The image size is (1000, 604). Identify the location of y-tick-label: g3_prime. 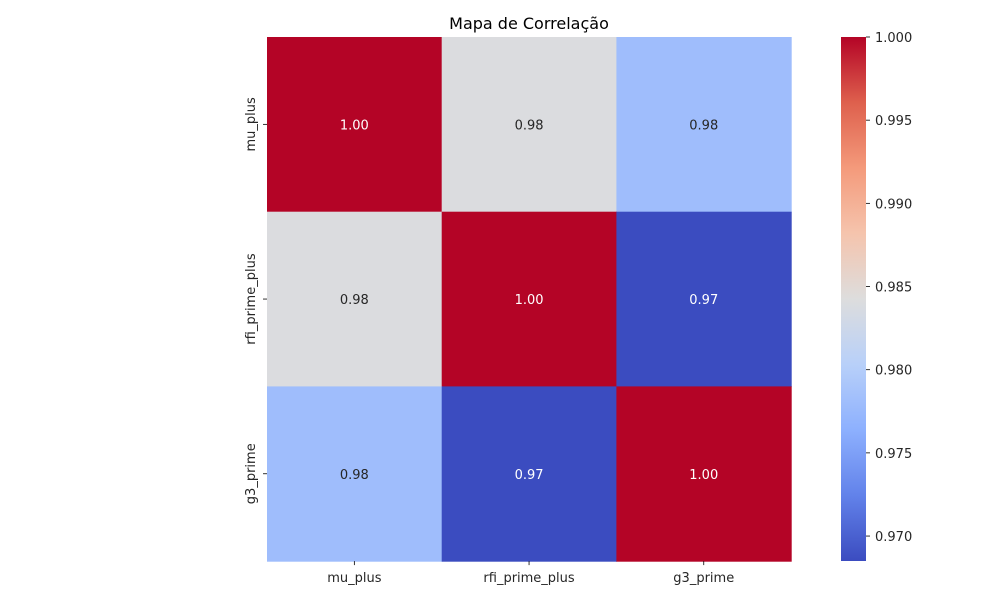
(251, 473).